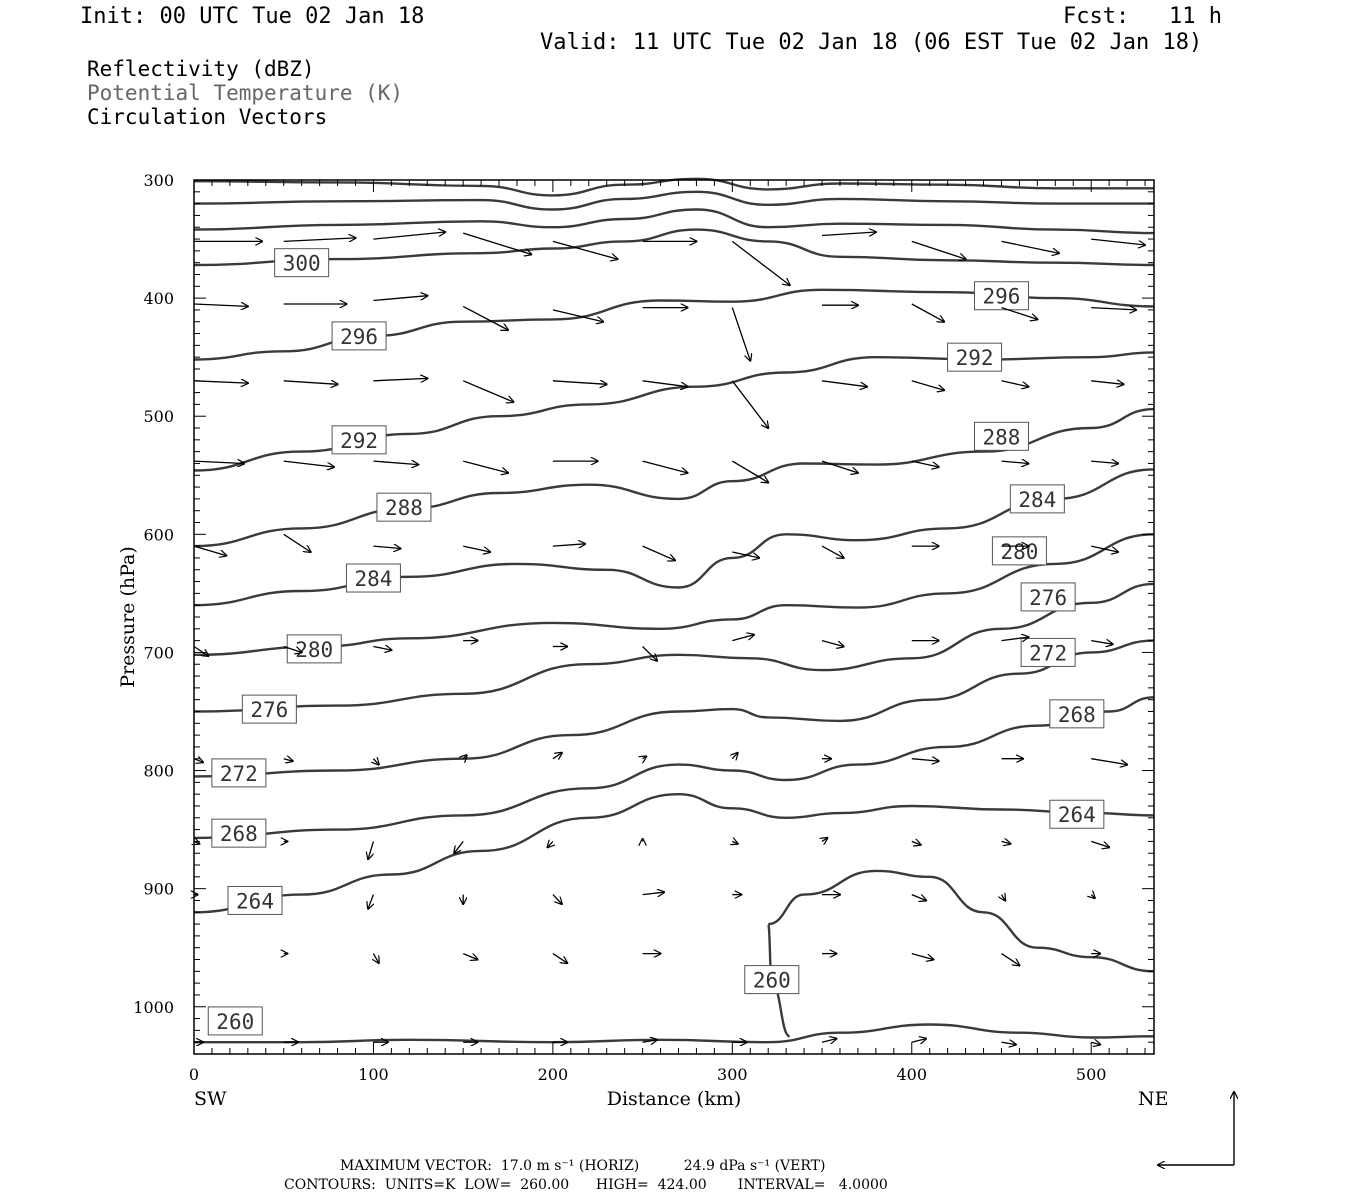 This screenshot has width=1350, height=1200. I want to click on reference-vector, so click(1196, 1128).